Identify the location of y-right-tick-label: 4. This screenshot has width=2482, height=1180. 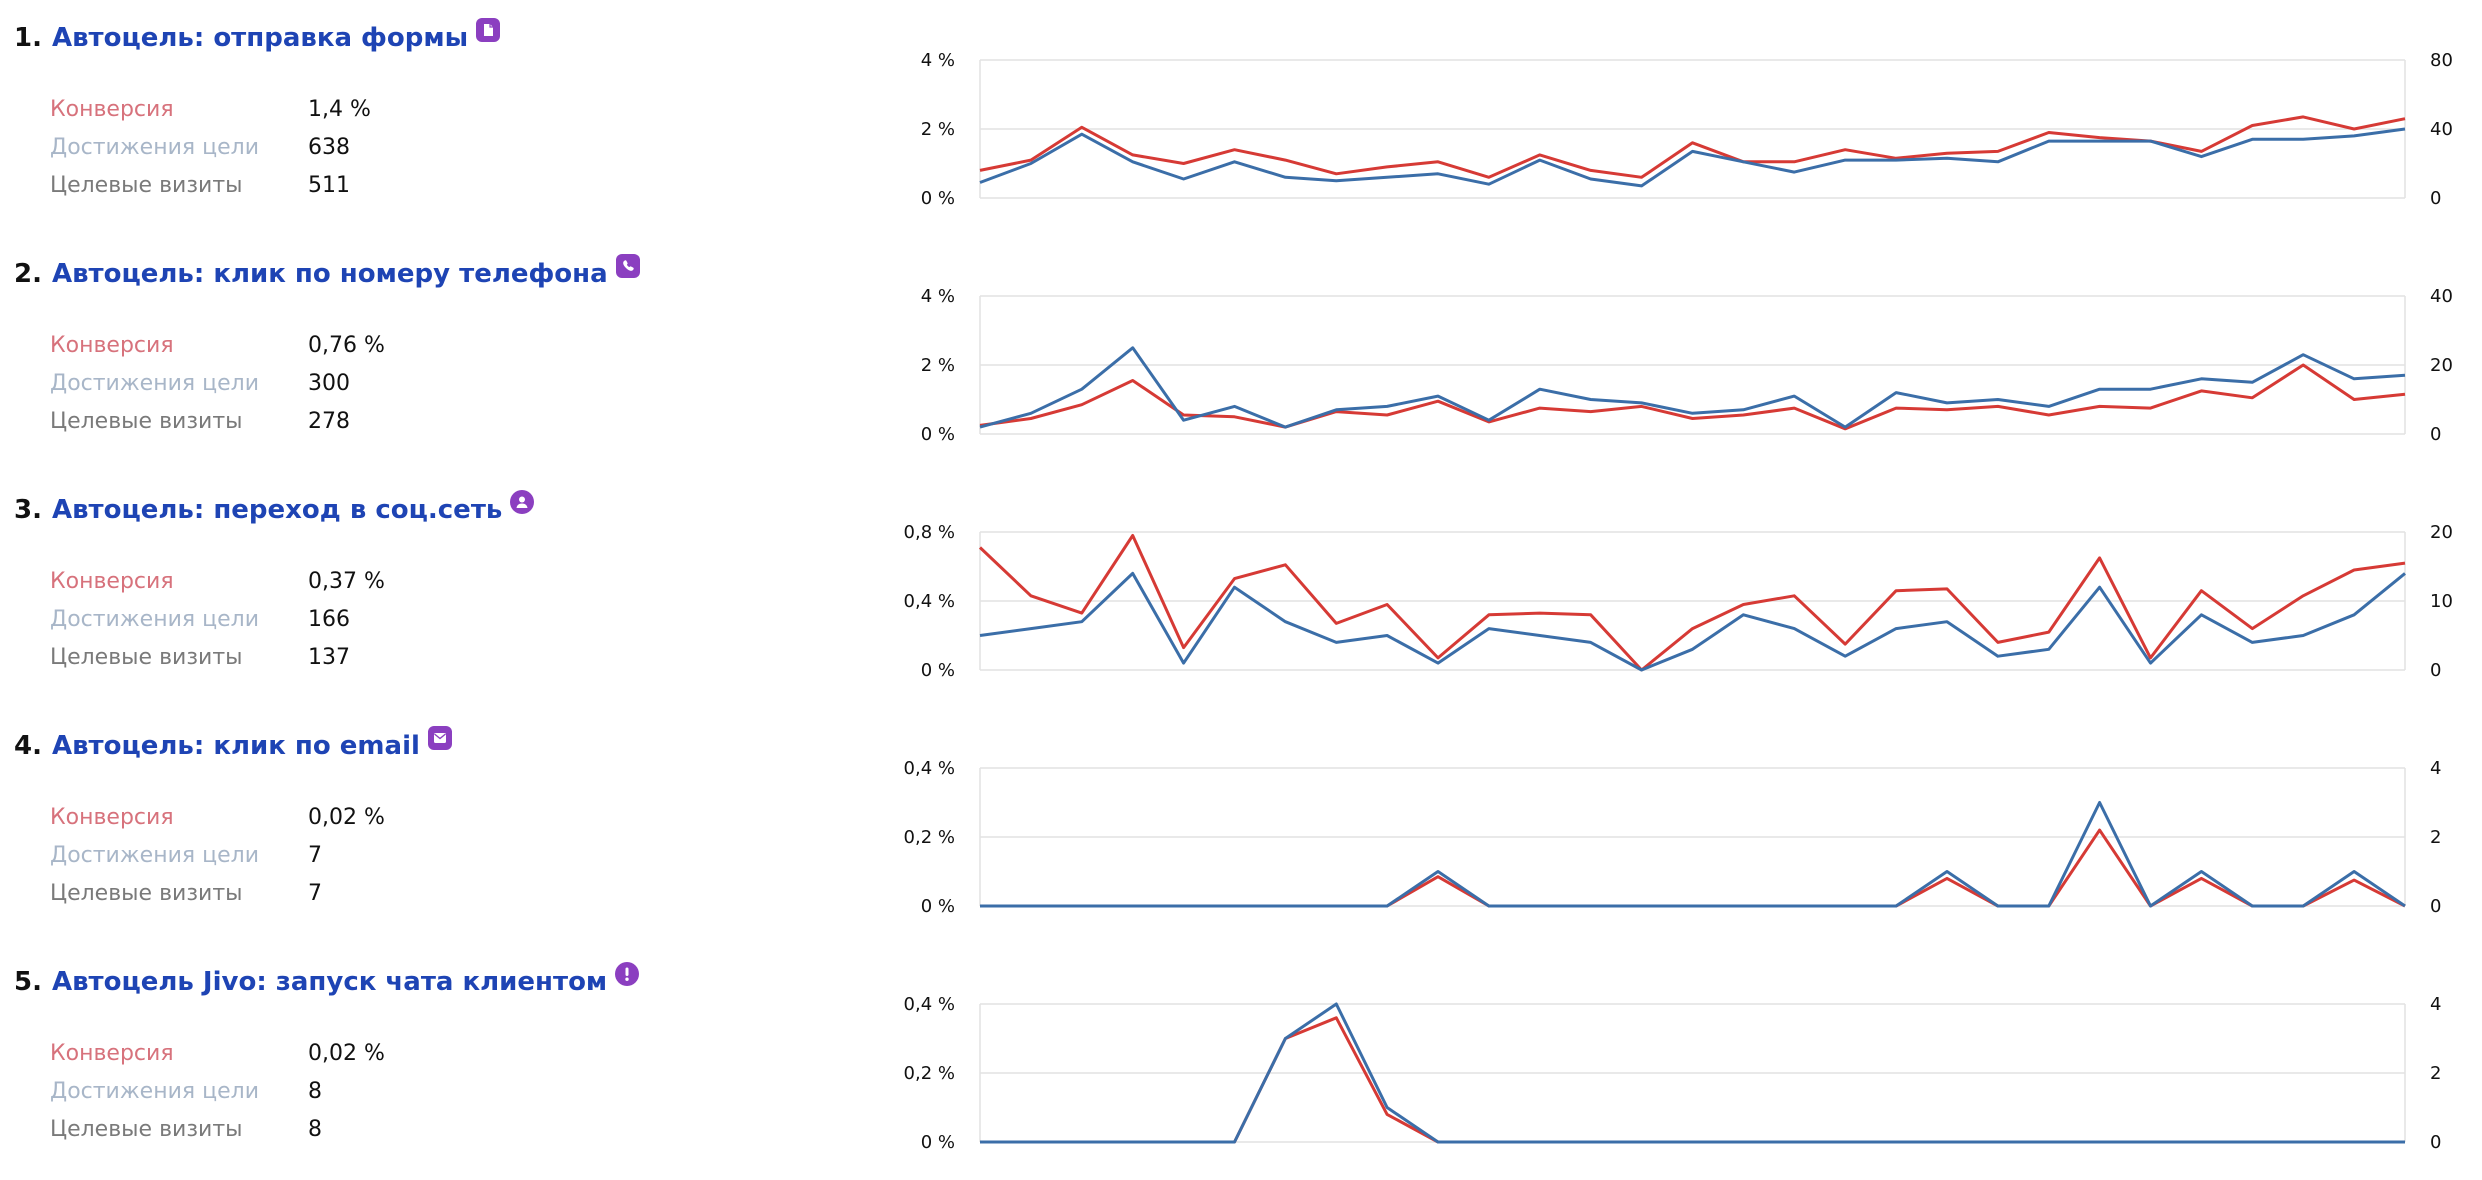
(2435, 768).